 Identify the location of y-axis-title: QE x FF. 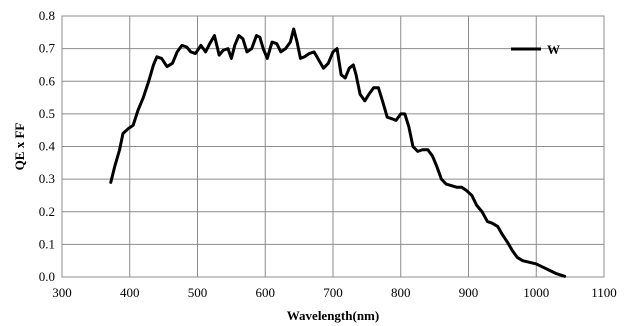
(19, 147).